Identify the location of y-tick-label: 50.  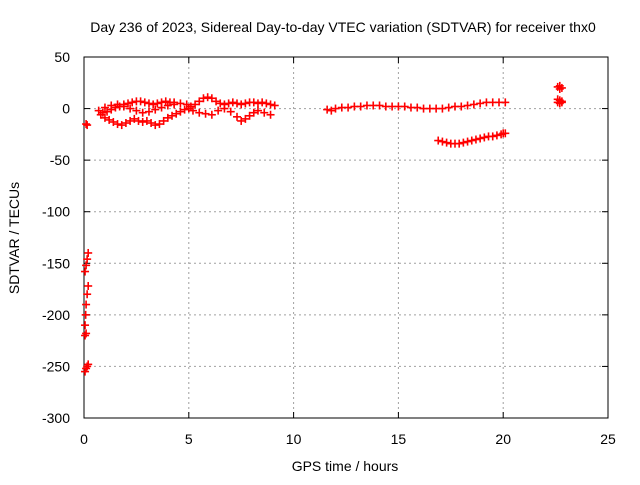
(62, 57).